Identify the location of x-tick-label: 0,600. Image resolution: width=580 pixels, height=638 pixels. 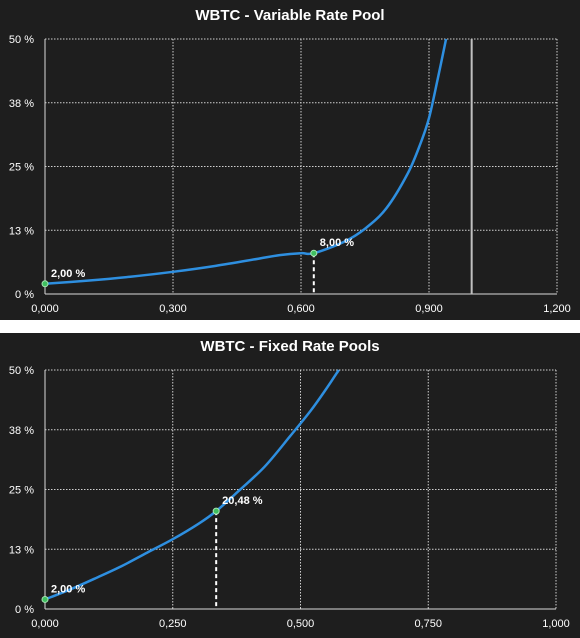
(301, 309).